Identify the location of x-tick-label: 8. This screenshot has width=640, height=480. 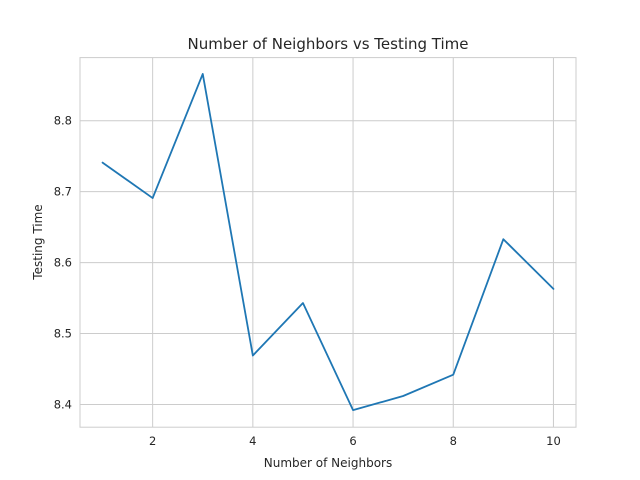
(453, 441).